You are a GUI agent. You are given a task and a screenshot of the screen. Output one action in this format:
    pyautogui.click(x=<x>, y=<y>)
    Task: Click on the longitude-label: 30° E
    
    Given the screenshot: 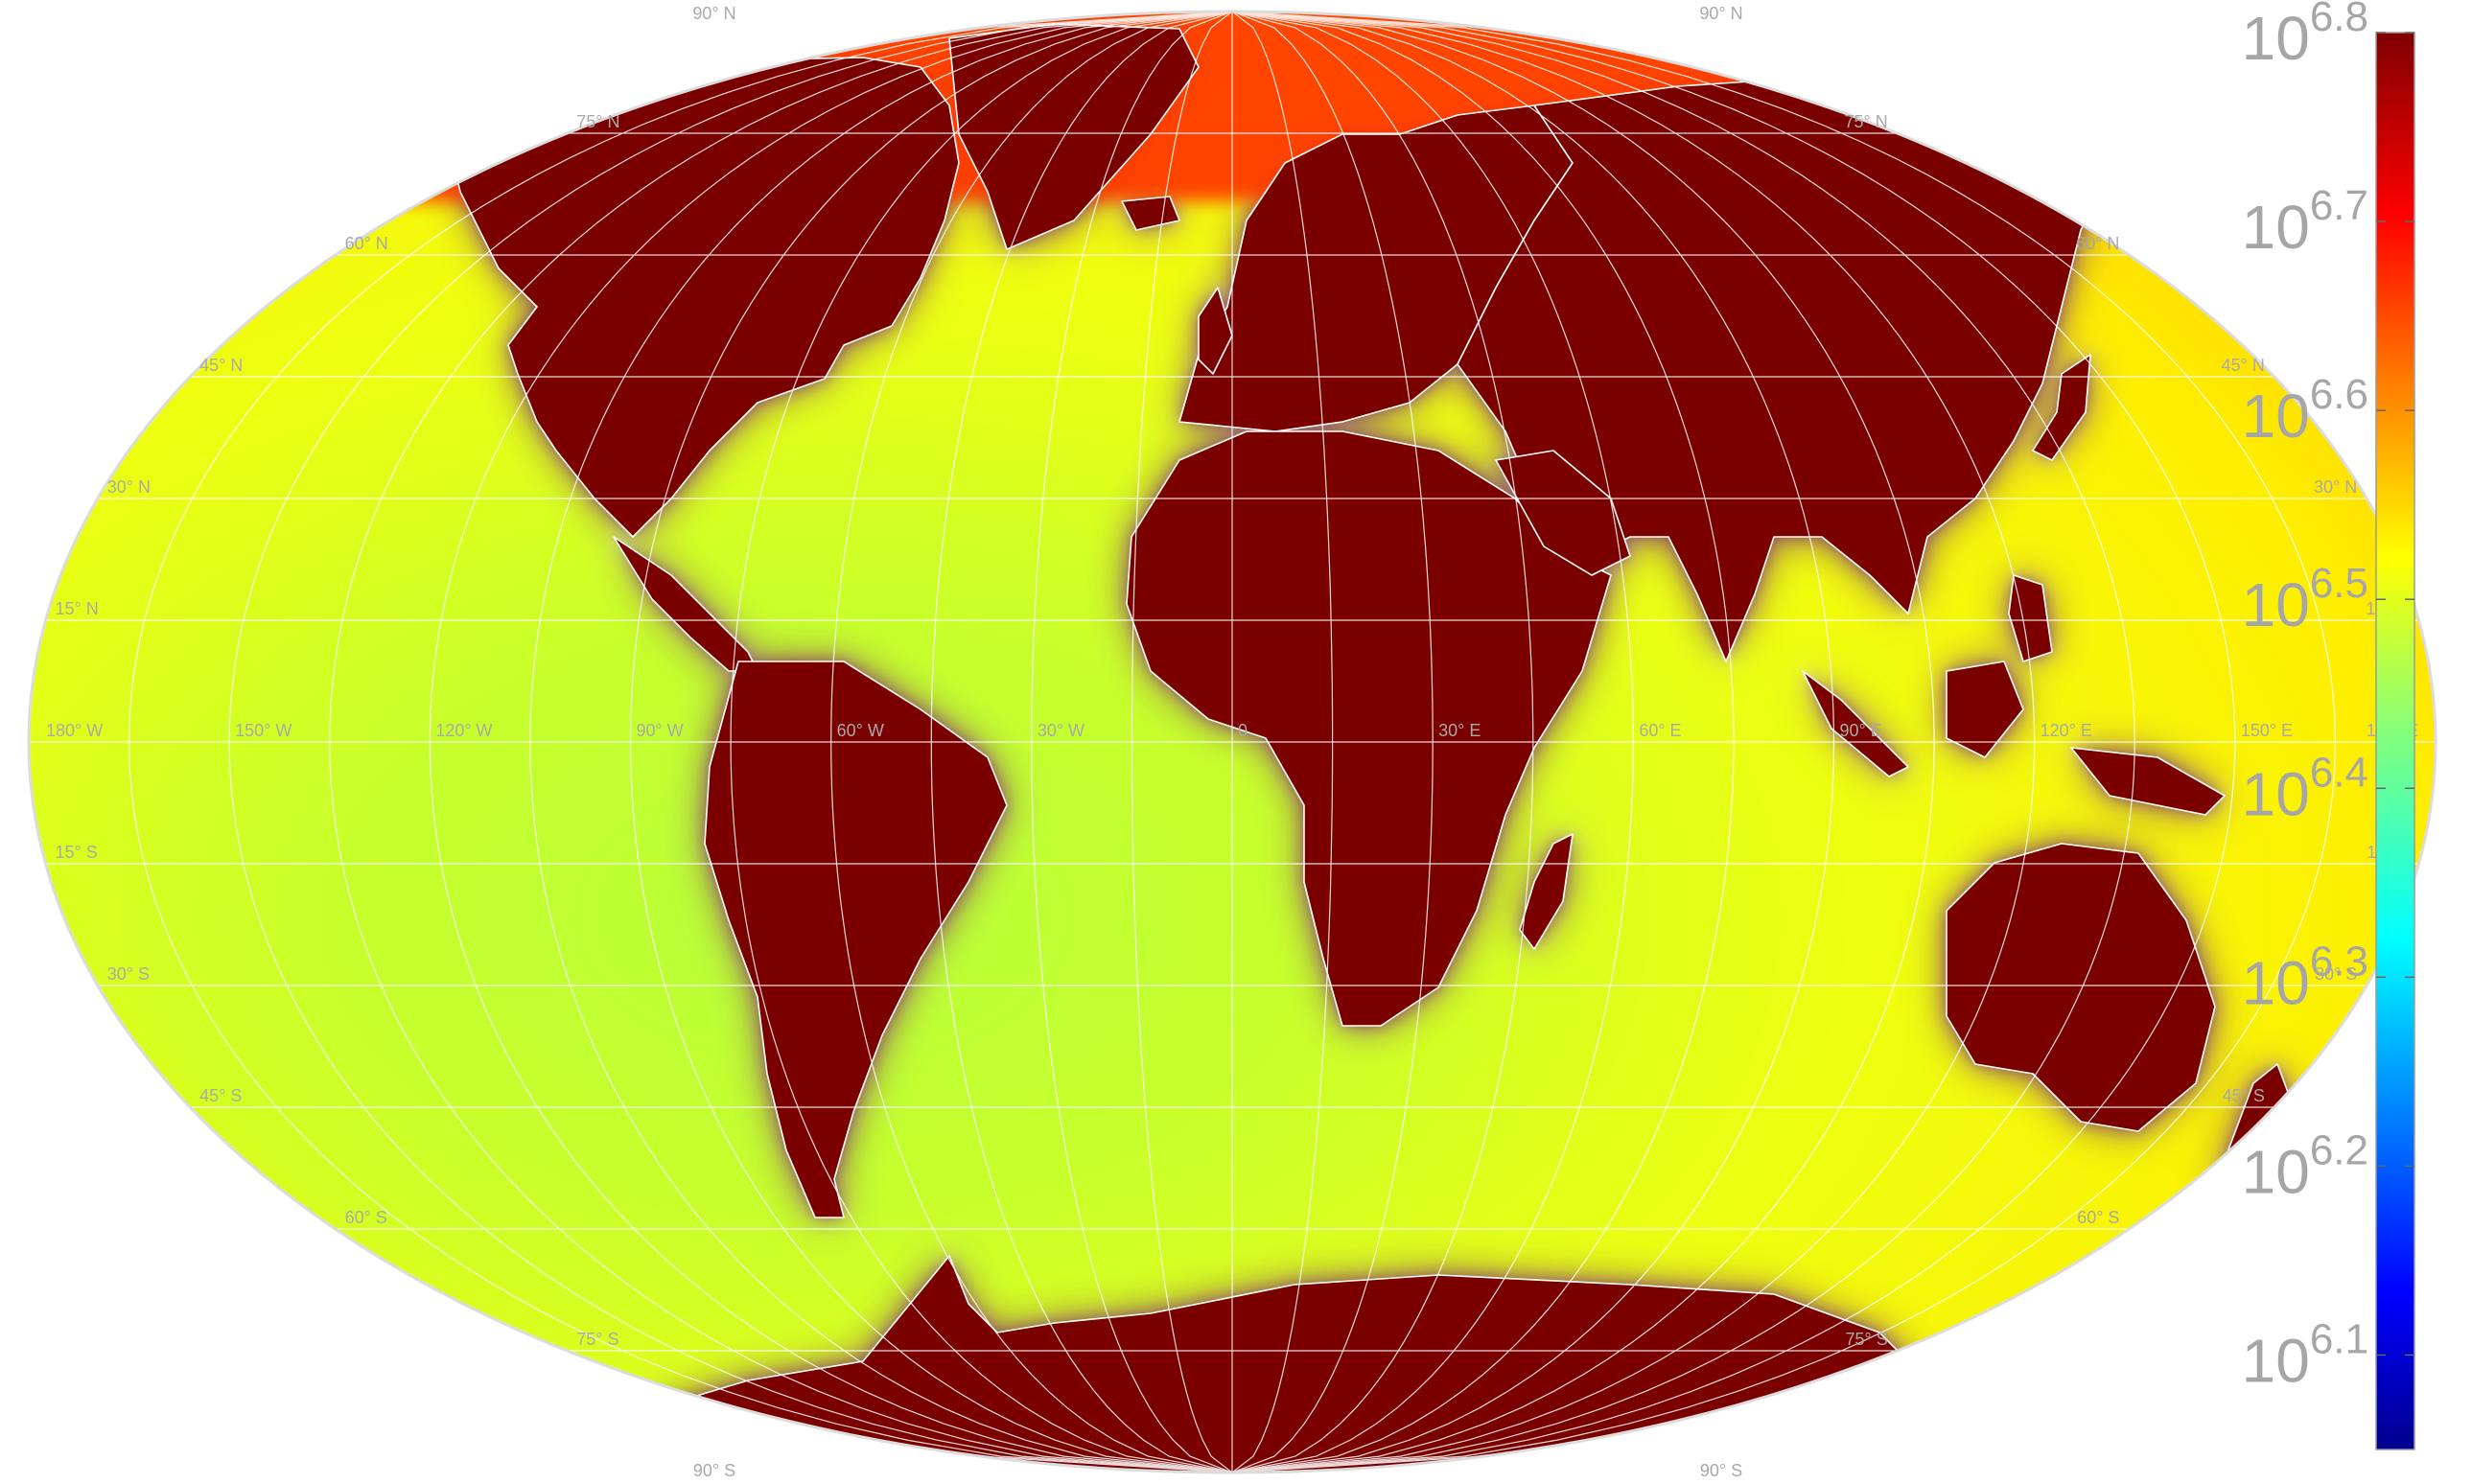 What is the action you would take?
    pyautogui.click(x=1459, y=730)
    